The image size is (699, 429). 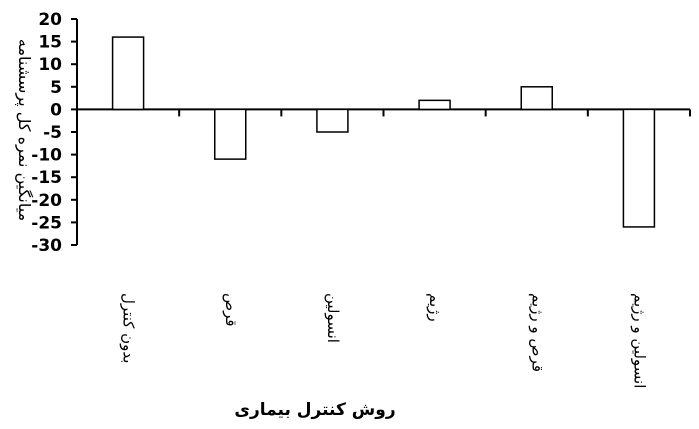 What do you see at coordinates (50, 43) in the screenshot?
I see `y-tick-label: 15` at bounding box center [50, 43].